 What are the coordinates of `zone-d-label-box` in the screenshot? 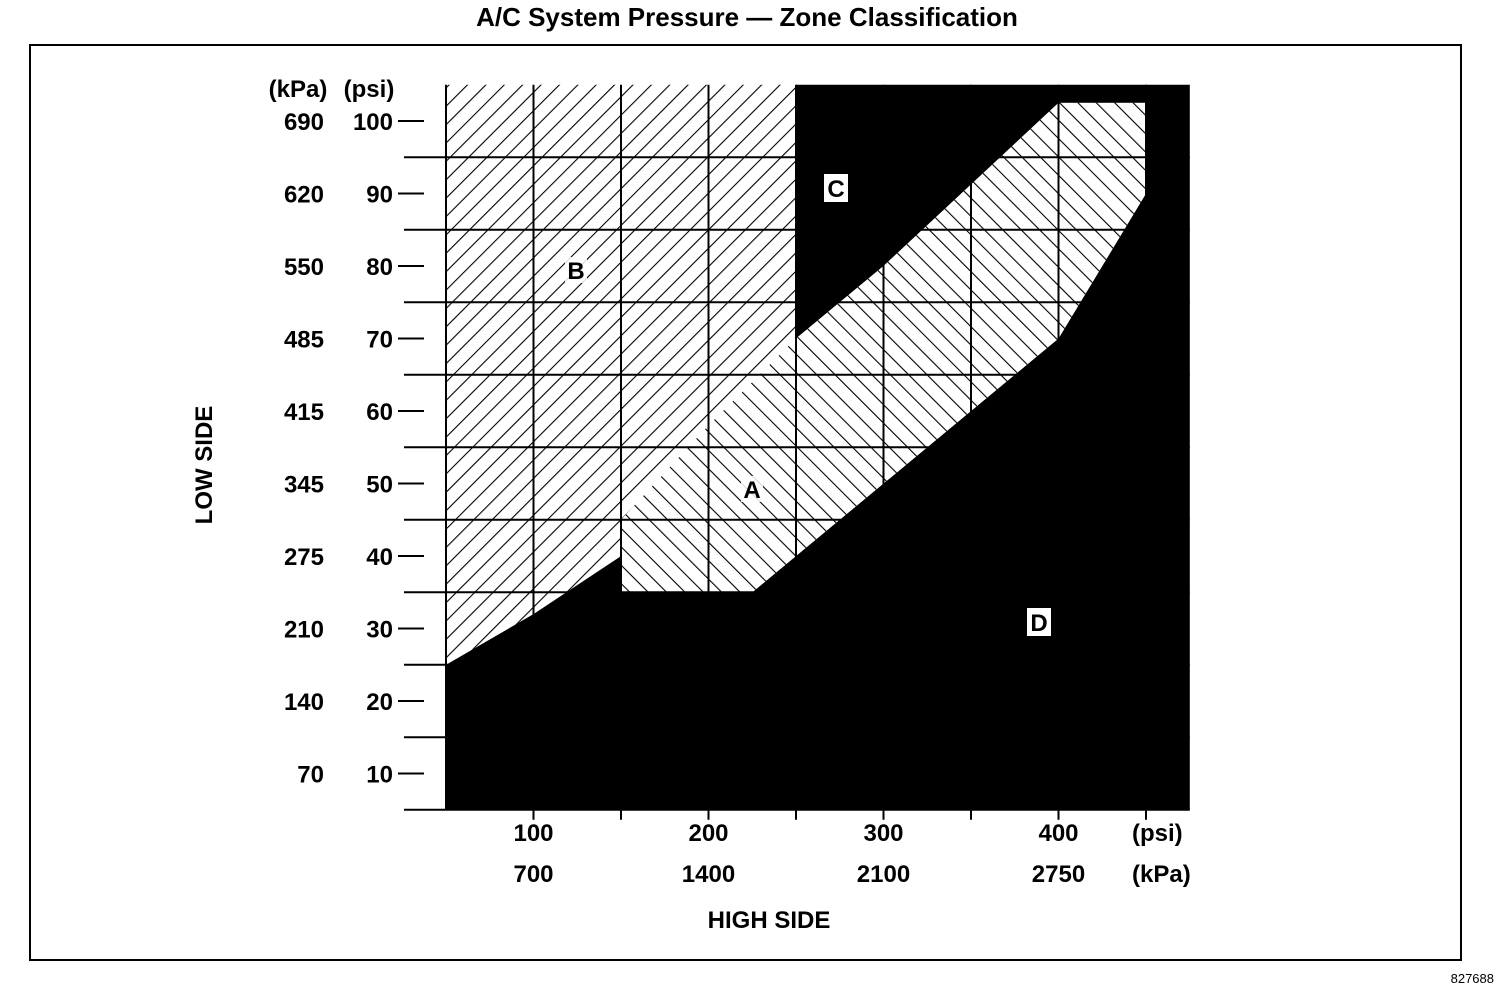 It's located at (1039, 622).